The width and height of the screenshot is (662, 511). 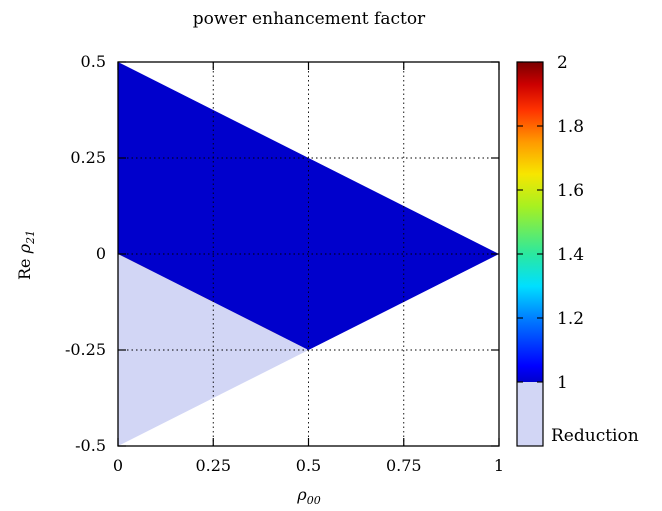 What do you see at coordinates (530, 222) in the screenshot?
I see `colorbar-gradient` at bounding box center [530, 222].